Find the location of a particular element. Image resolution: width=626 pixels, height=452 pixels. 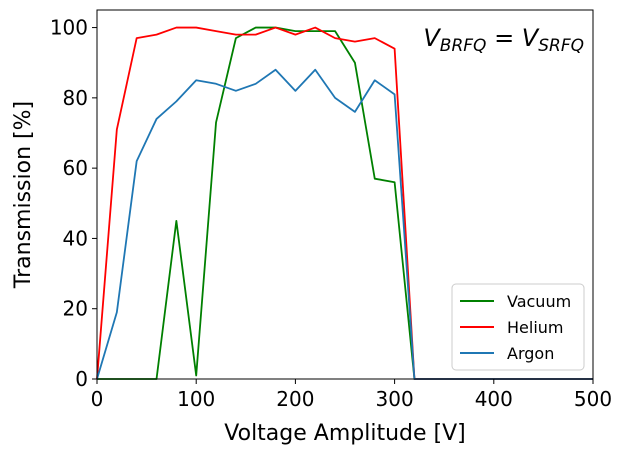

y-tick-label: 0 is located at coordinates (81, 379).